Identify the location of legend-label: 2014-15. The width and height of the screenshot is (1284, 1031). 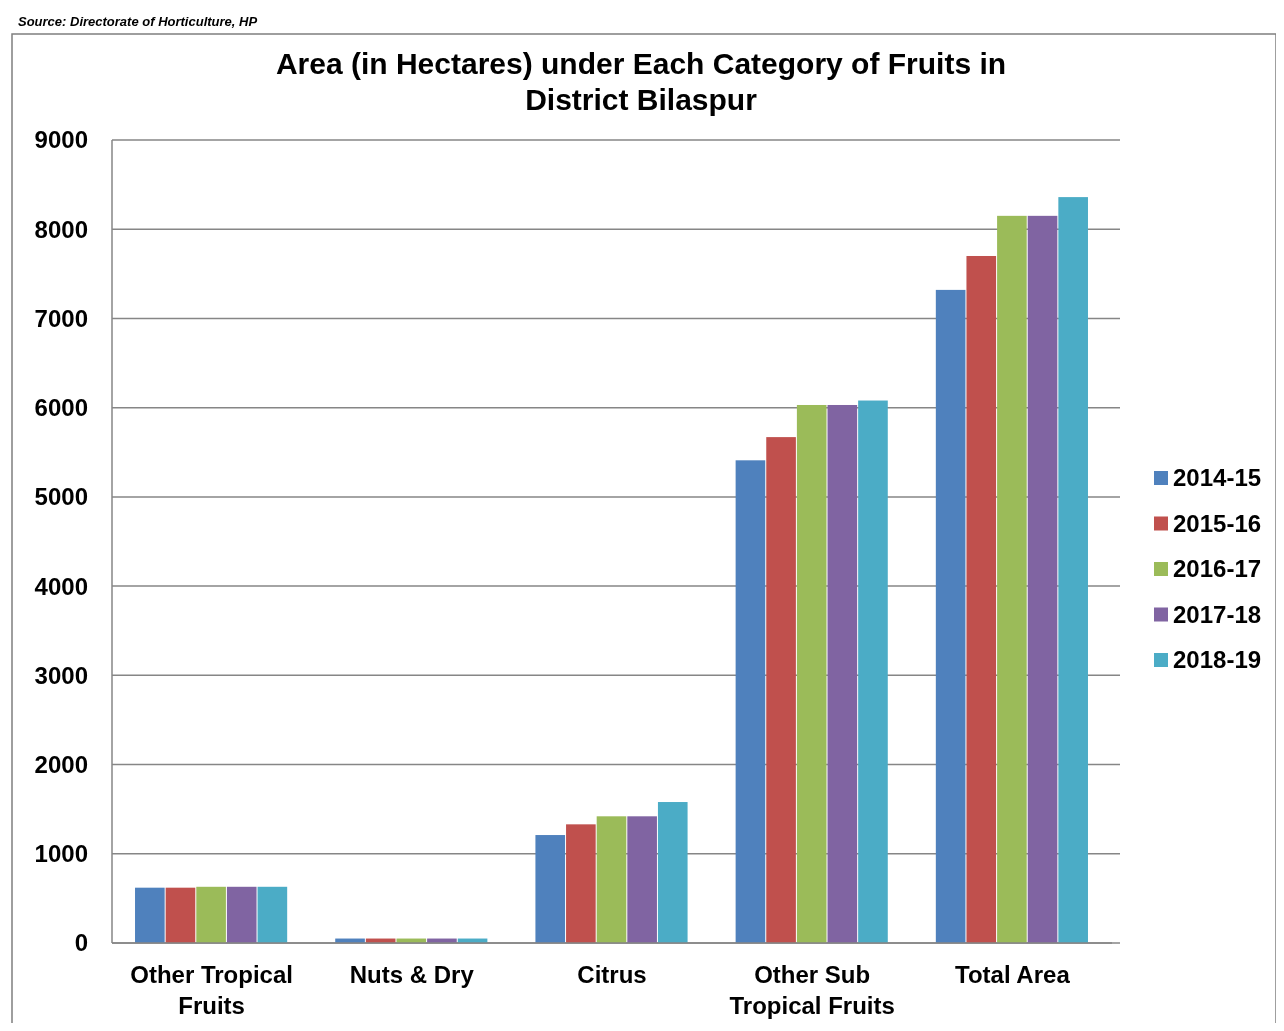
(1217, 478).